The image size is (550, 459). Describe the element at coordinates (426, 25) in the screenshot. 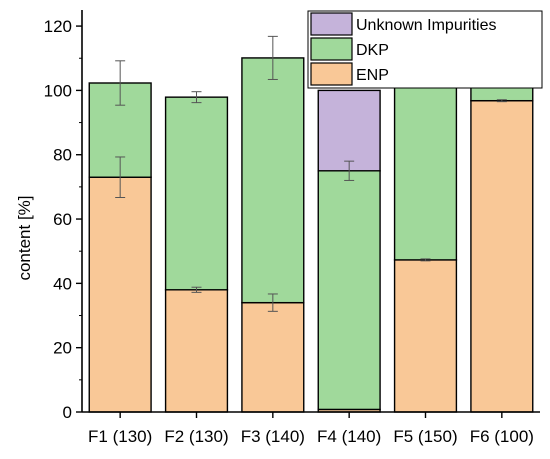

I see `legend-label-unknown-impurities: Unknown Impurities` at that location.